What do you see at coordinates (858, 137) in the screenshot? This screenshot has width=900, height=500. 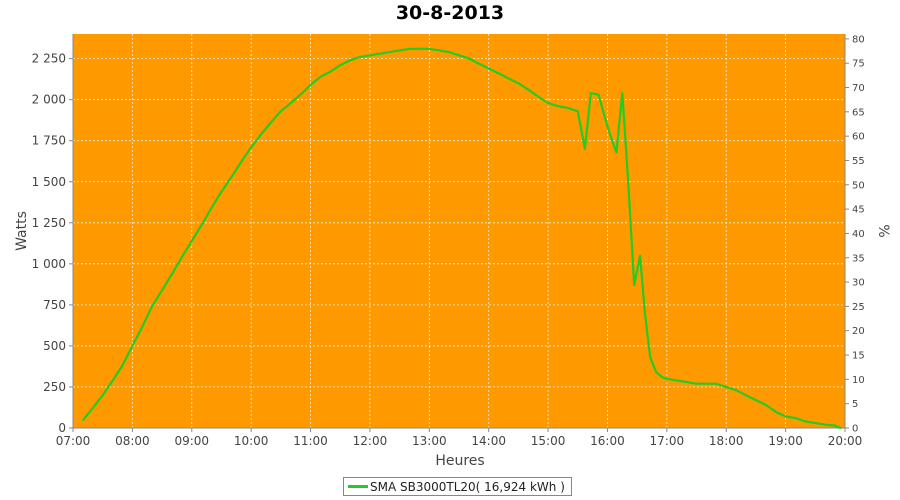 I see `y2-tick-label: 60` at bounding box center [858, 137].